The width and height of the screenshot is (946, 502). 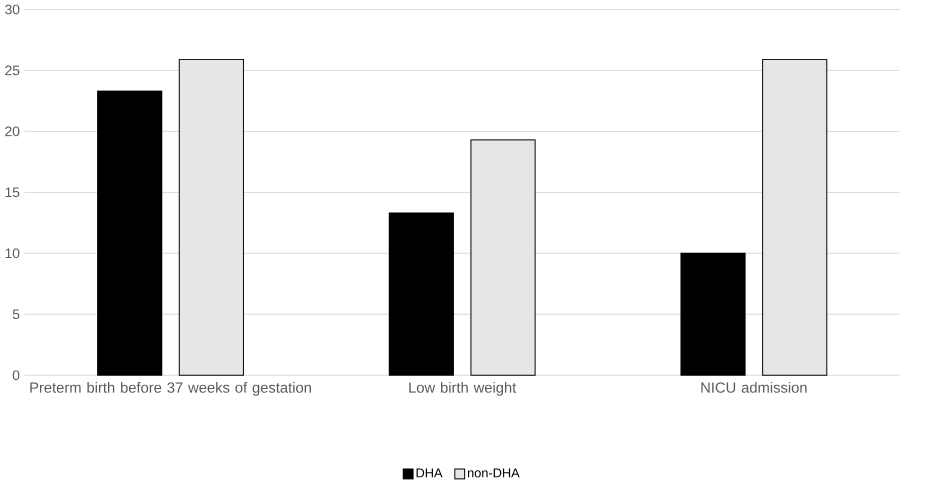 What do you see at coordinates (16, 375) in the screenshot?
I see `y-tick-label: 0` at bounding box center [16, 375].